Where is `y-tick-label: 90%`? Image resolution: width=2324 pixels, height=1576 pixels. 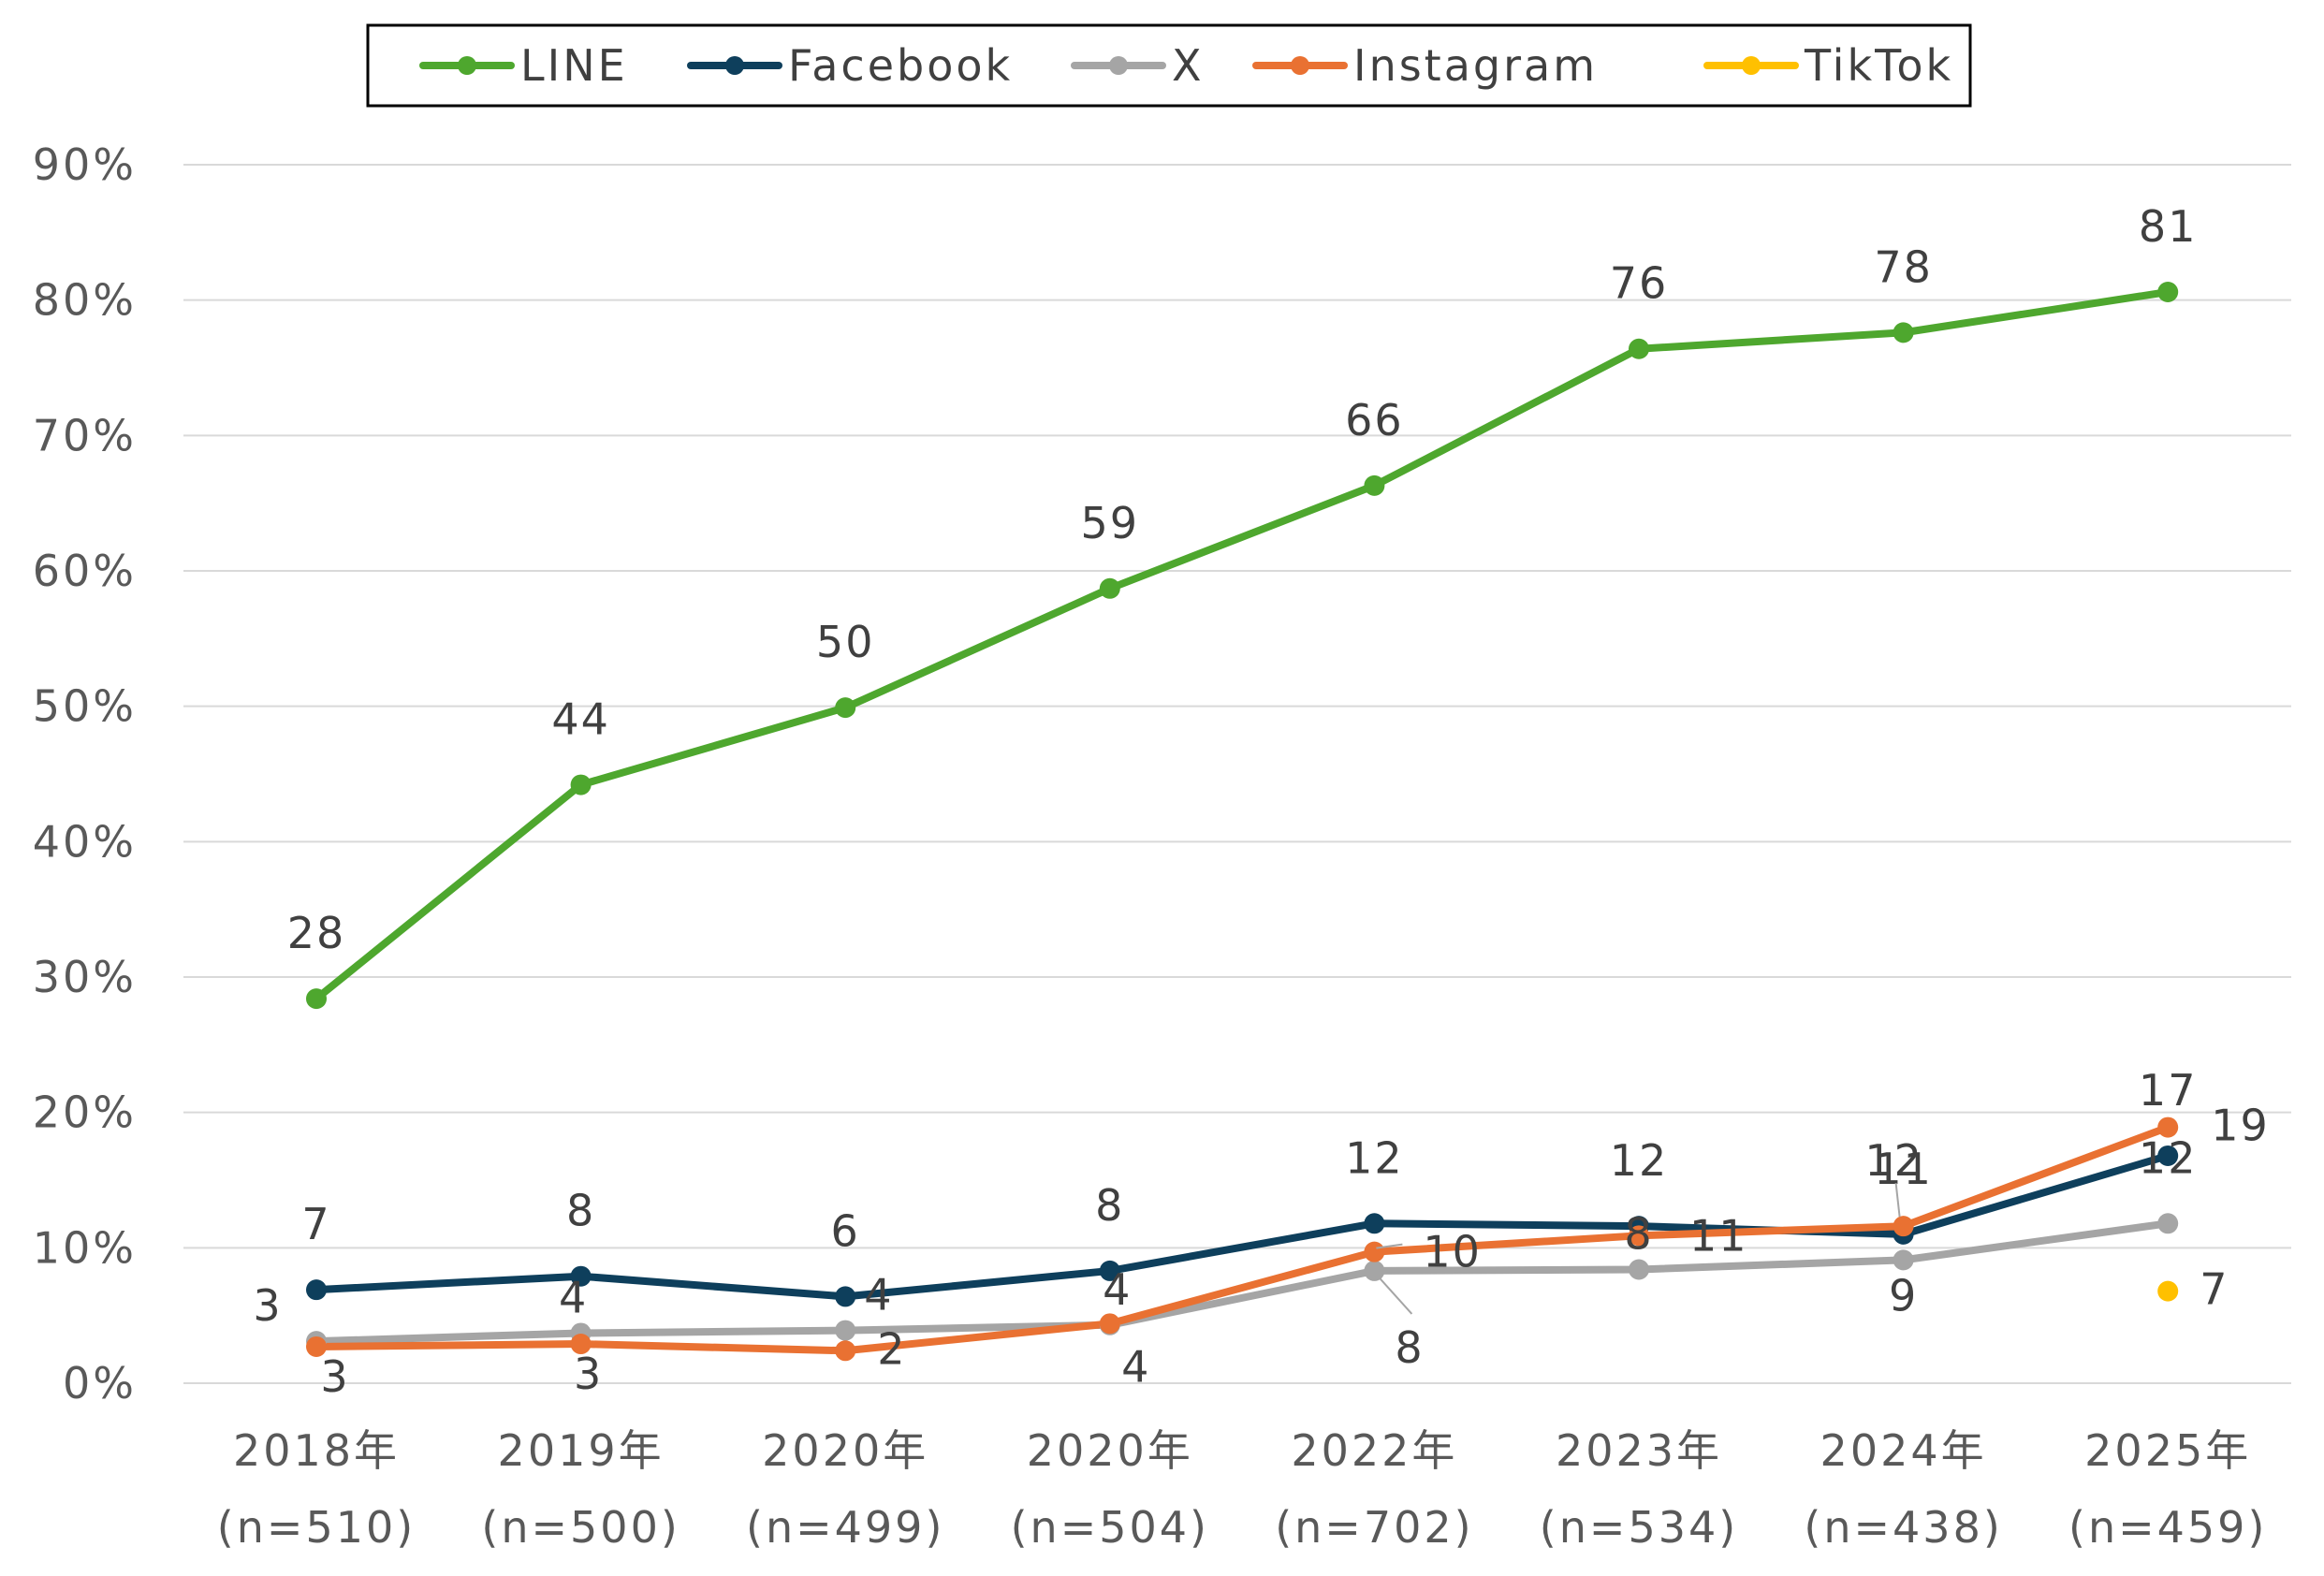
y-tick-label: 90% is located at coordinates (85, 164).